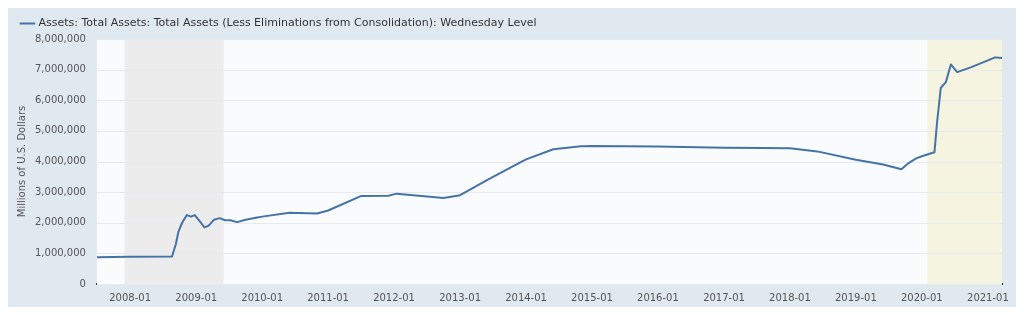 Image resolution: width=1024 pixels, height=315 pixels. I want to click on x-tick-label: 2018-01, so click(790, 297).